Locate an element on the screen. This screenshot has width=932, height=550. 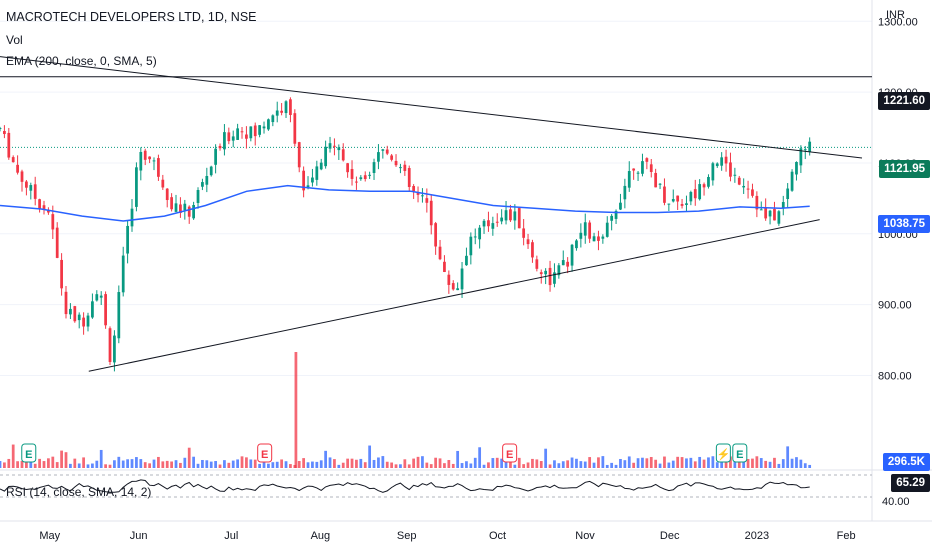
time-tick-label: May is located at coordinates (49, 536).